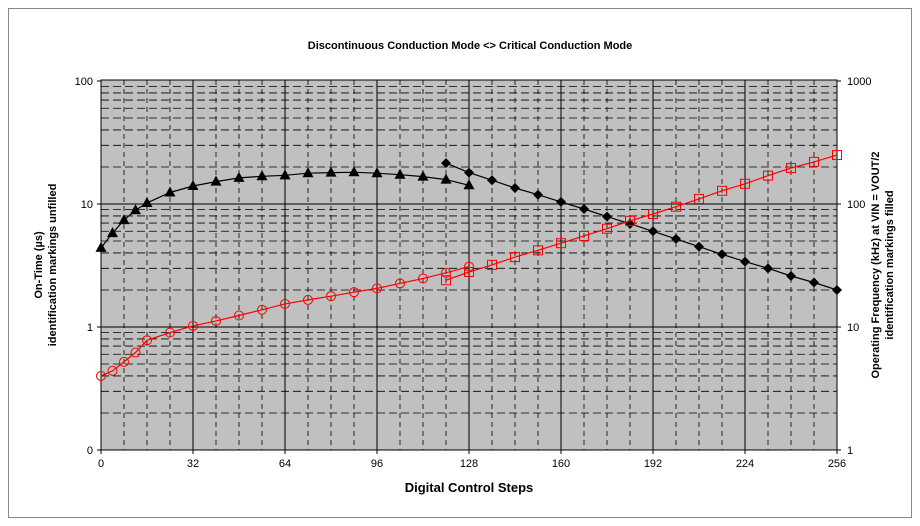  I want to click on series-line-diamond-filled, so click(641, 226).